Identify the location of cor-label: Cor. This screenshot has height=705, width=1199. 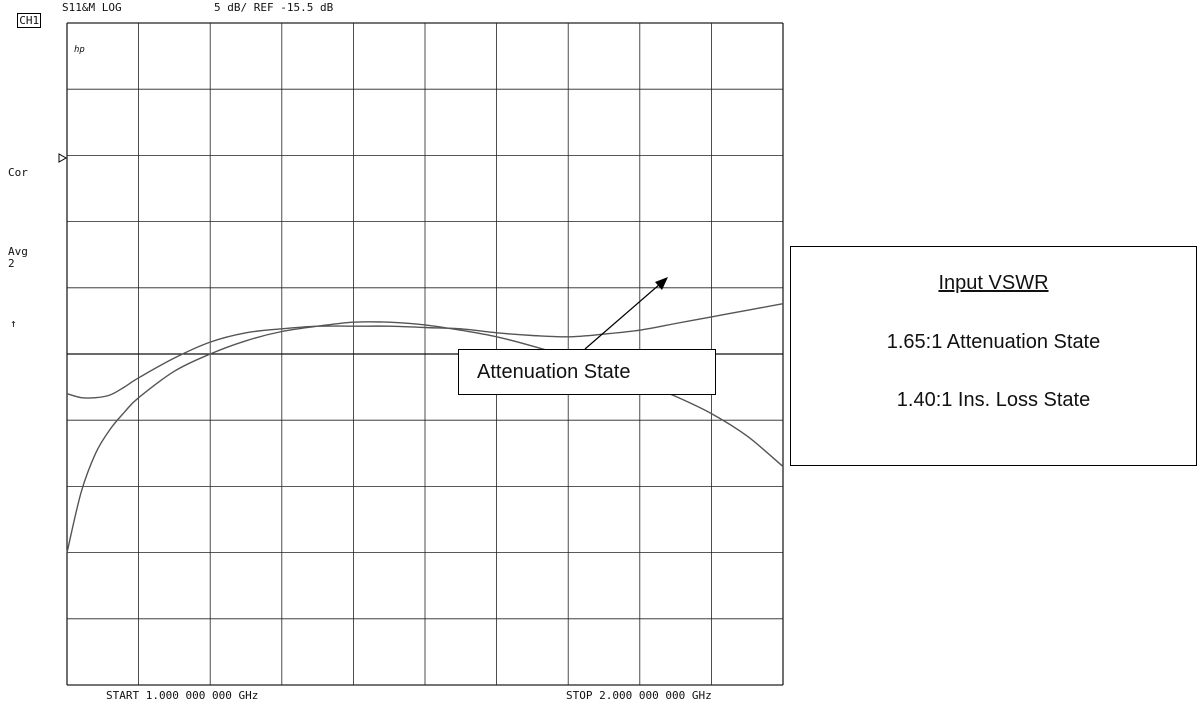
(18, 172).